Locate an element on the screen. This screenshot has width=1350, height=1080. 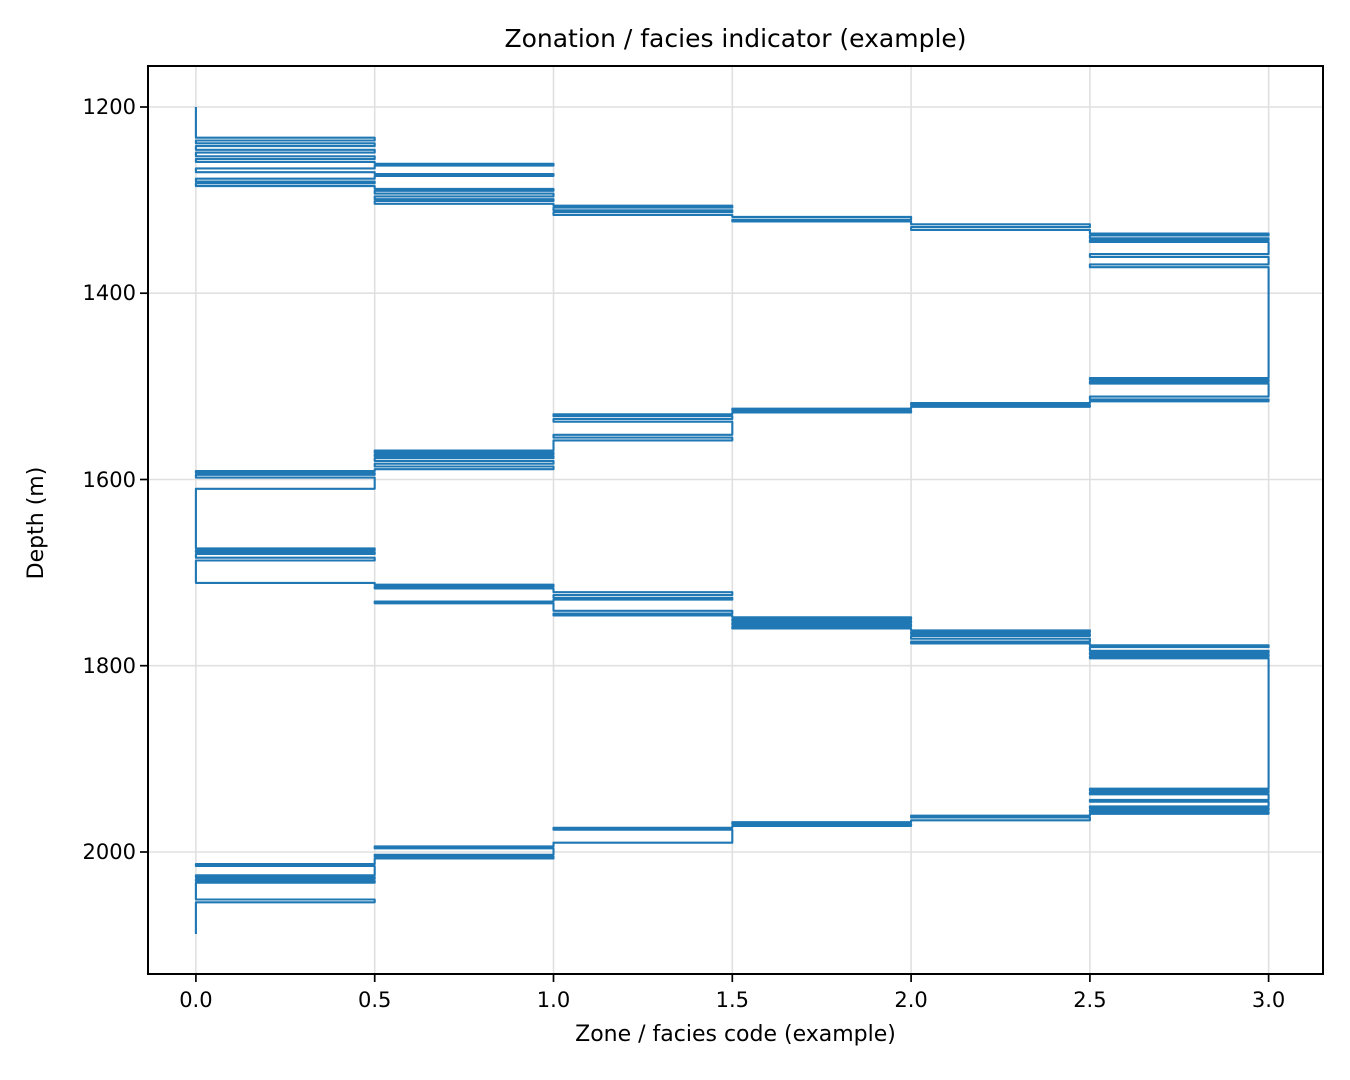
x-axis-label: Zone / facies code (example) is located at coordinates (735, 1034).